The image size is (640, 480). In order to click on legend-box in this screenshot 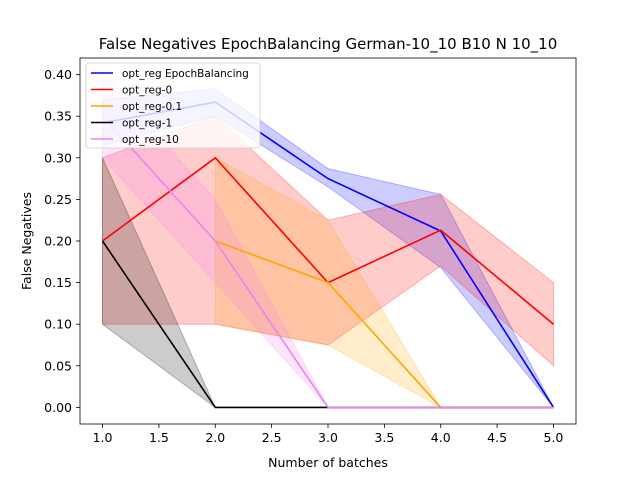, I will do `click(173, 105)`.